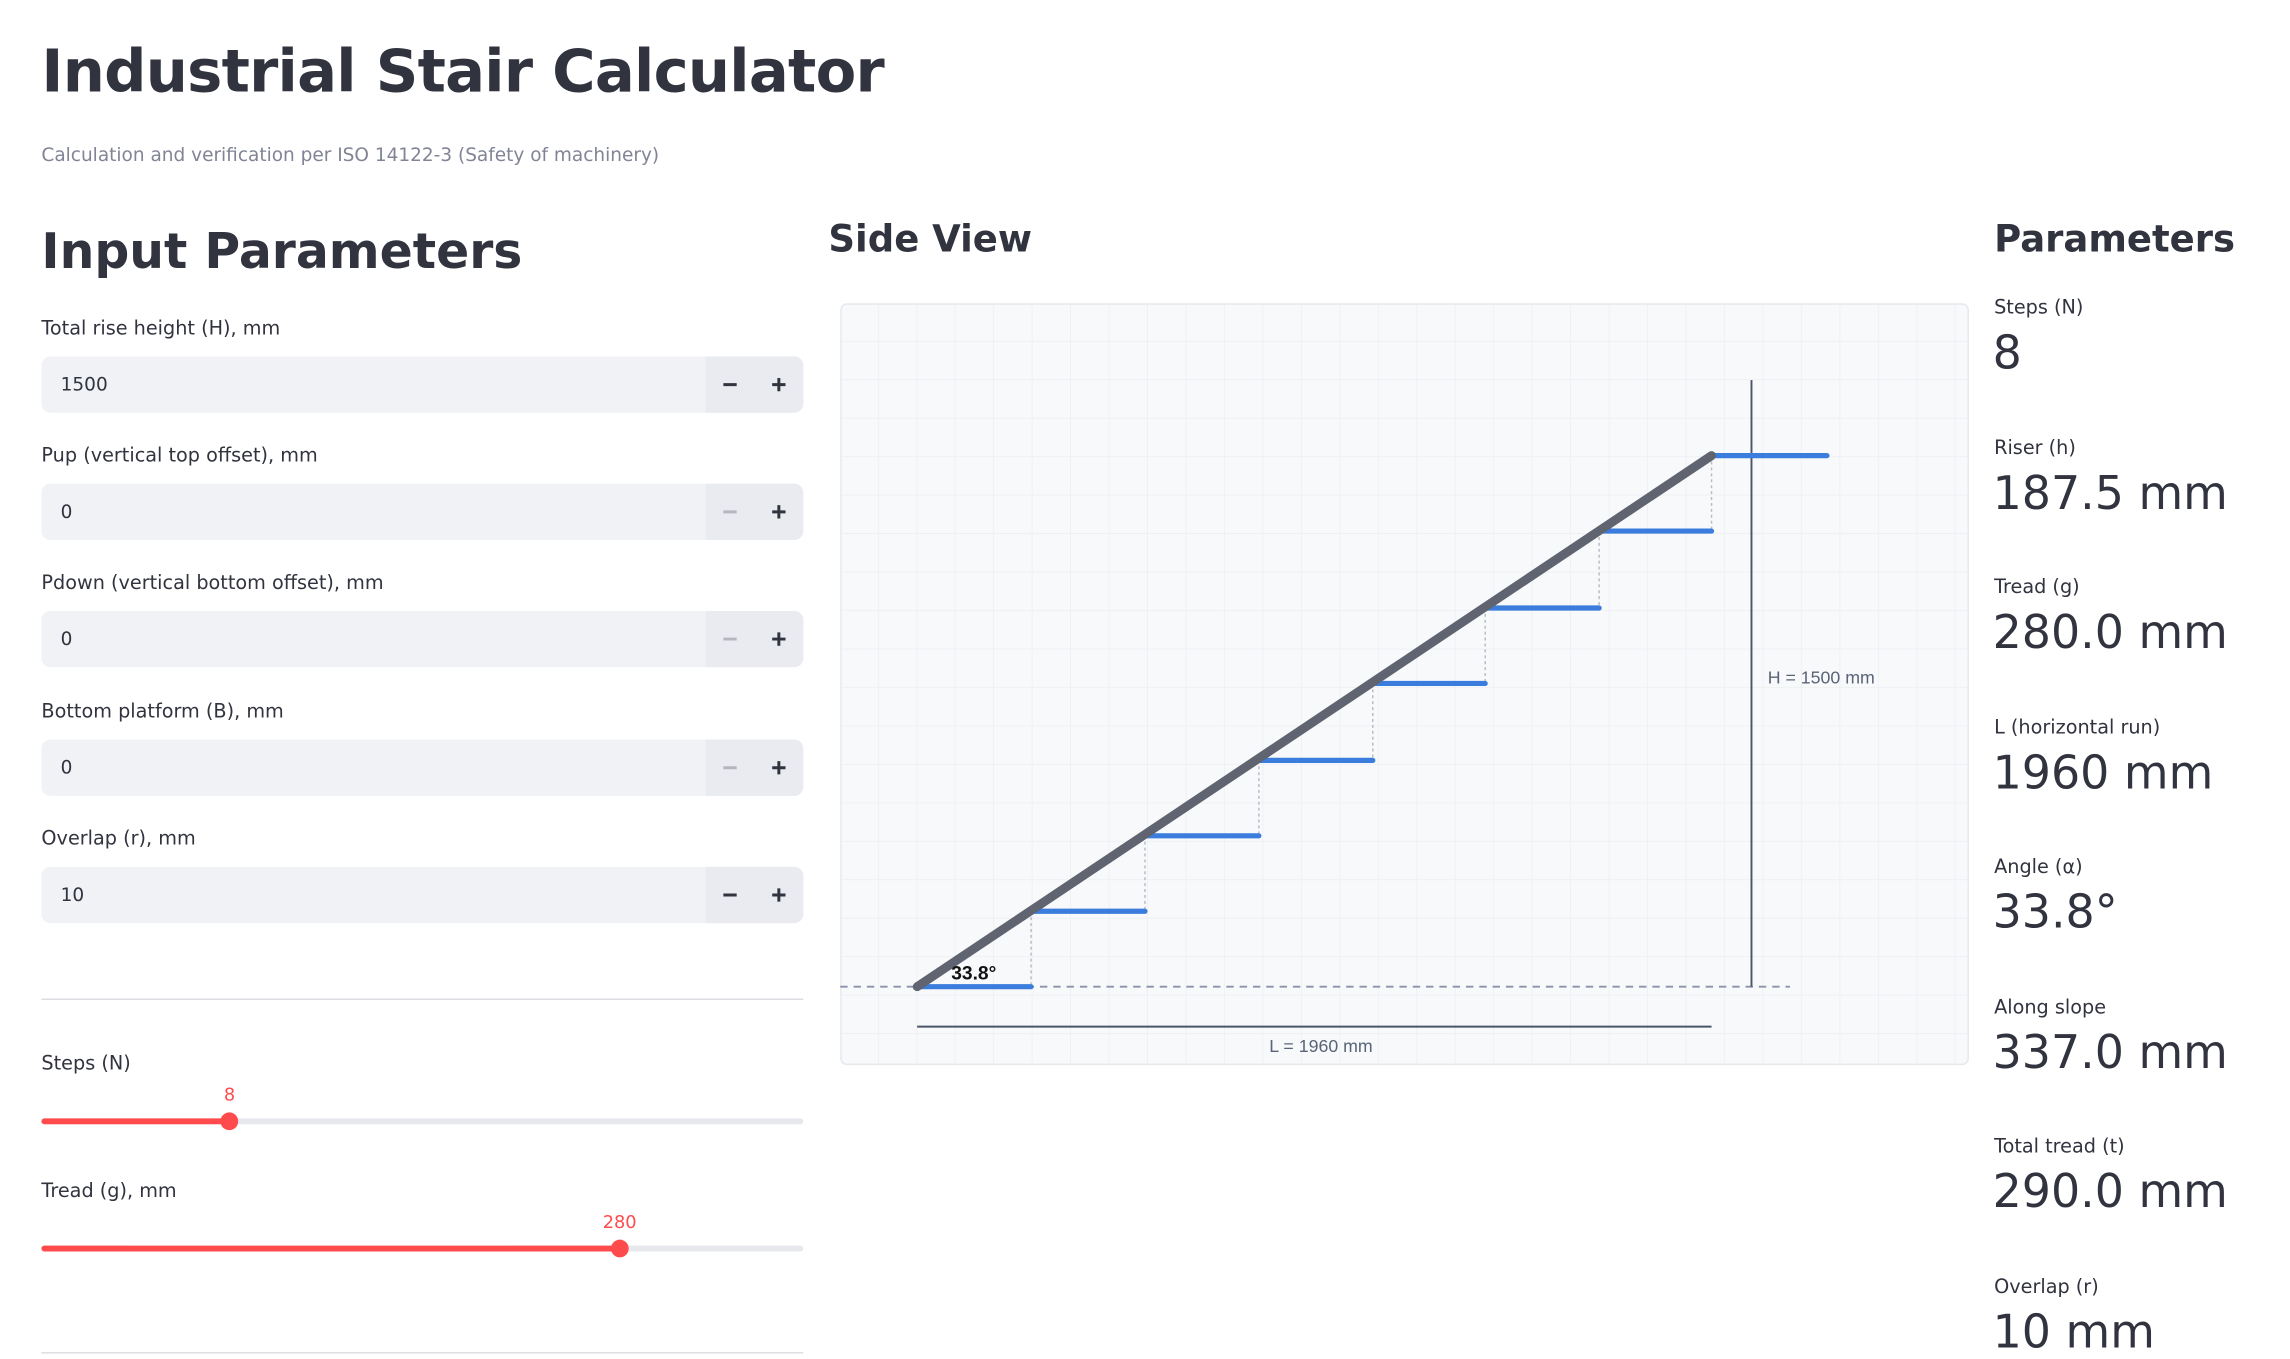 Image resolution: width=2290 pixels, height=1359 pixels. What do you see at coordinates (2007, 353) in the screenshot?
I see `metric-value: 8` at bounding box center [2007, 353].